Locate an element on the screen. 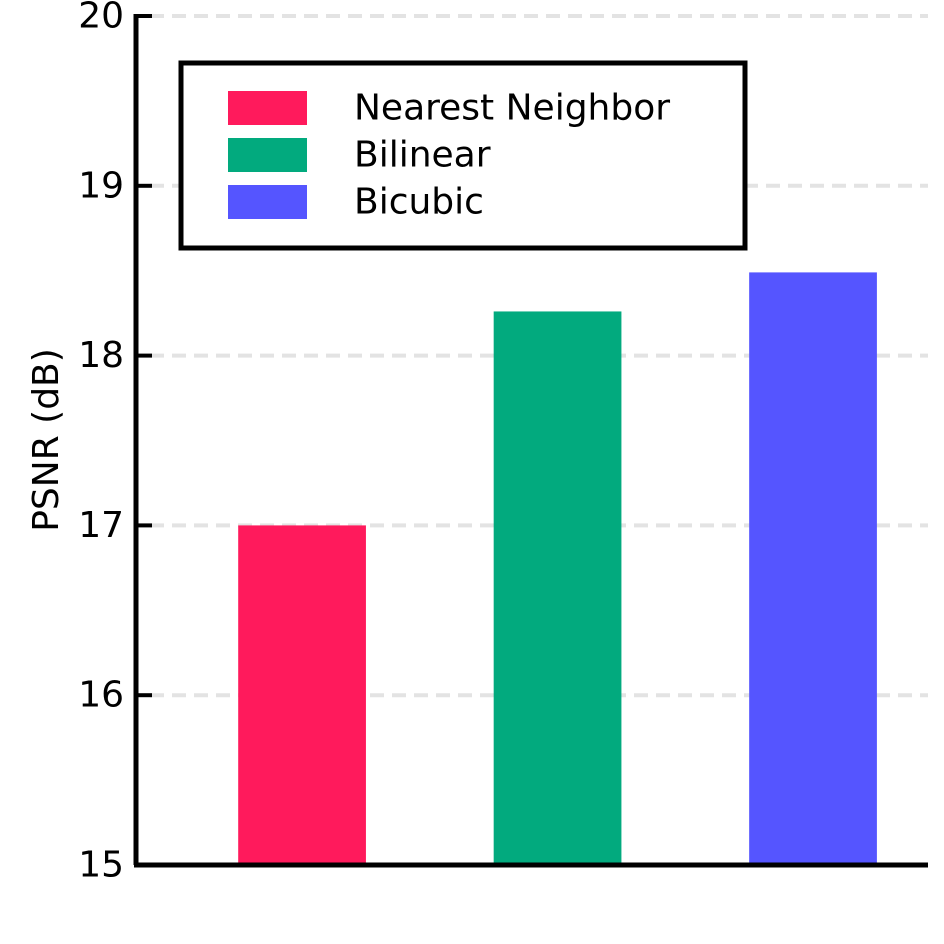 This screenshot has height=944, width=944. legend-label: Bicubic is located at coordinates (419, 202).